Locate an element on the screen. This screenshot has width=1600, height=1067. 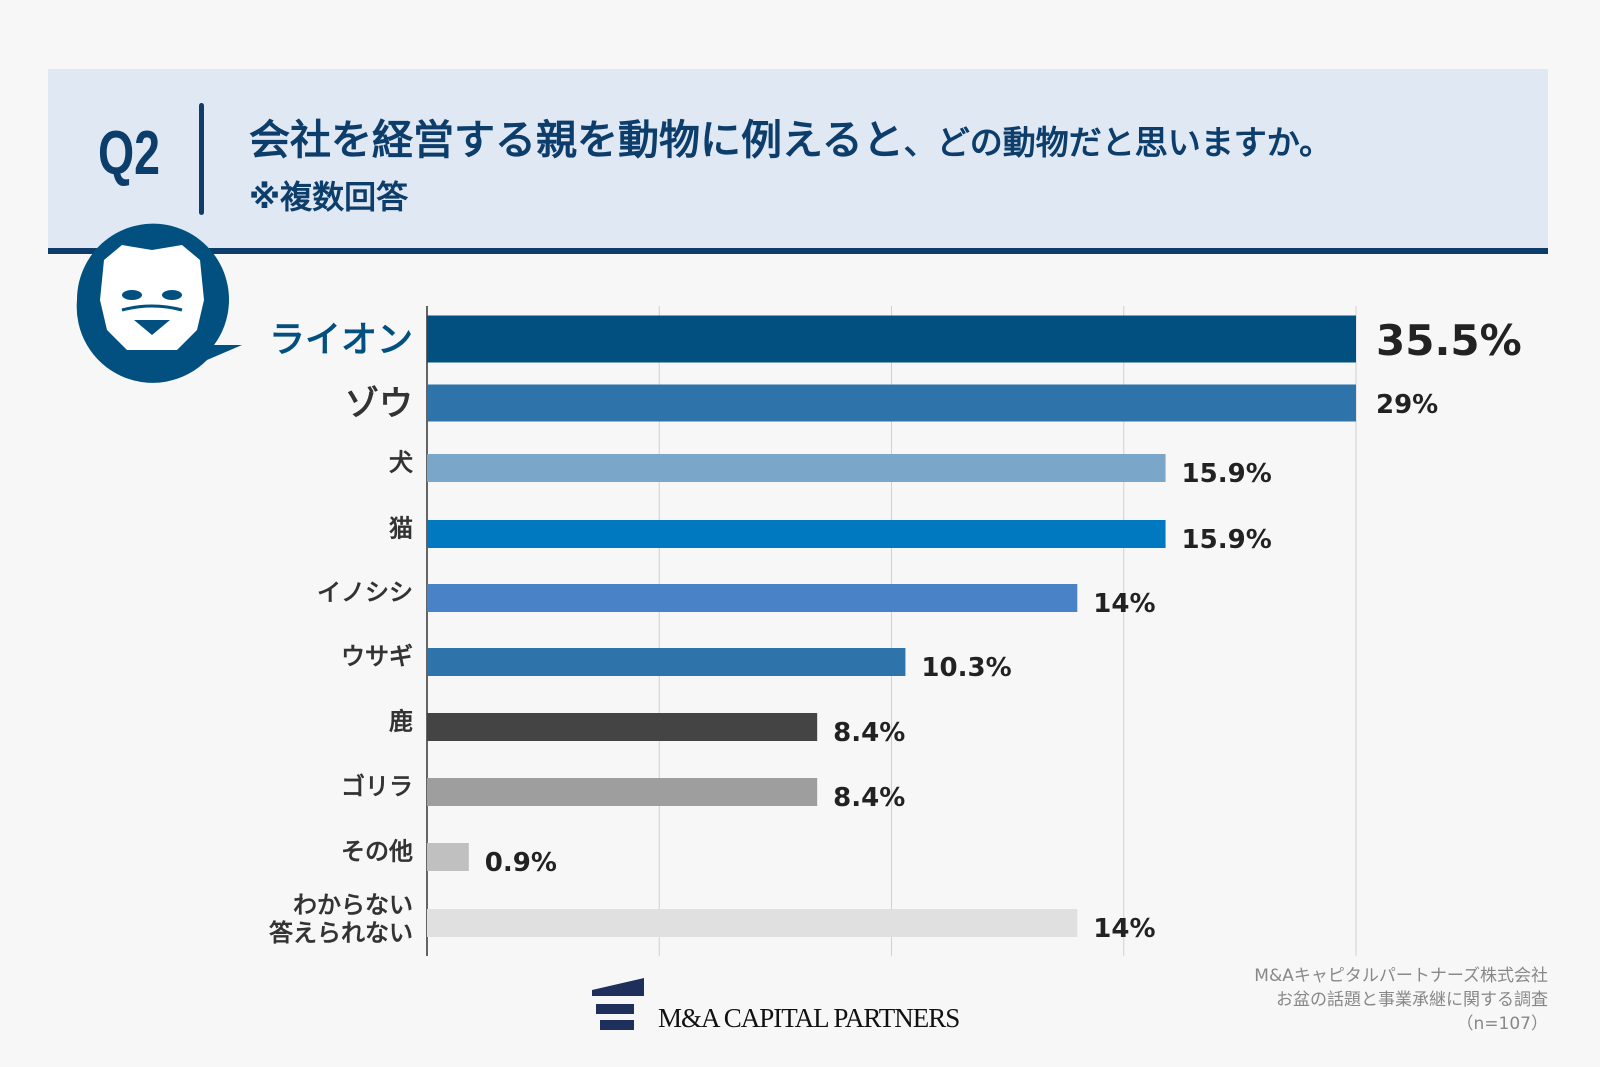
source-line: （n=107） is located at coordinates (1502, 1024).